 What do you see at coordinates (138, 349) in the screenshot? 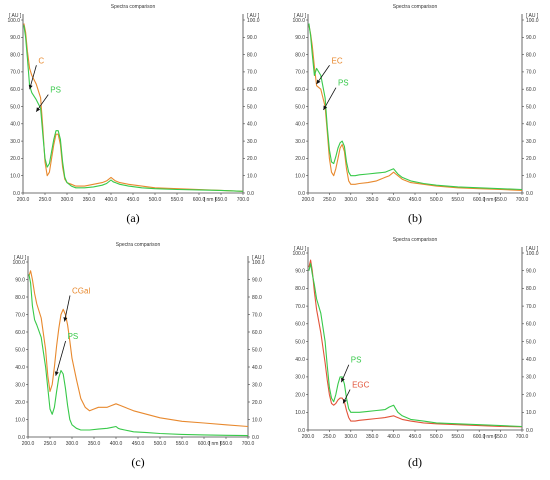
I see `series-line-cgal` at bounding box center [138, 349].